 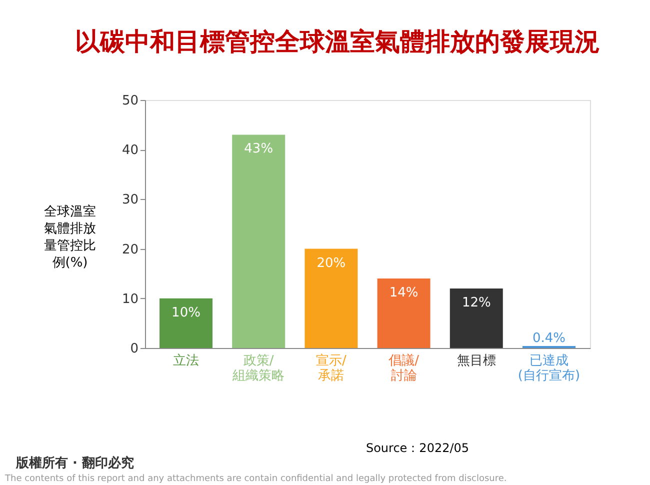 What do you see at coordinates (130, 150) in the screenshot?
I see `y-tick-label: 40` at bounding box center [130, 150].